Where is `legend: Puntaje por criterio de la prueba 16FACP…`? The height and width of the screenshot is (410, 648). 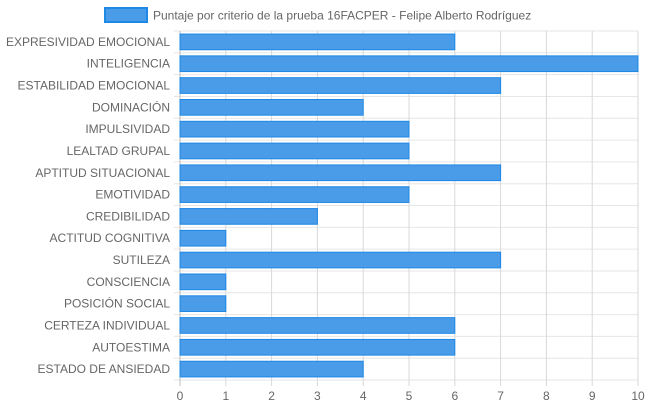 legend: Puntaje por criterio de la prueba 16FACP… is located at coordinates (317, 15).